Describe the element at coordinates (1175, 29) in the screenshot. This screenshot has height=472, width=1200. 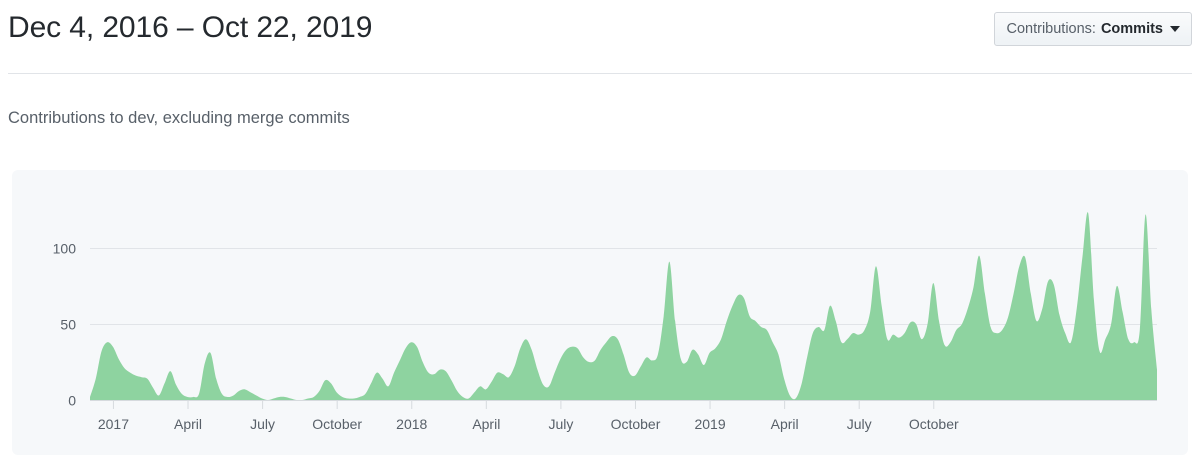
I see `chevron-down-icon` at that location.